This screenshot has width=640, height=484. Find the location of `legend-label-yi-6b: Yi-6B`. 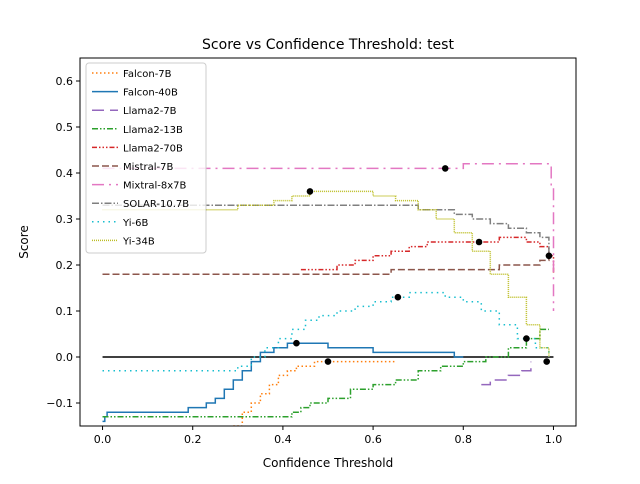

legend-label-yi-6b: Yi-6B is located at coordinates (135, 223).